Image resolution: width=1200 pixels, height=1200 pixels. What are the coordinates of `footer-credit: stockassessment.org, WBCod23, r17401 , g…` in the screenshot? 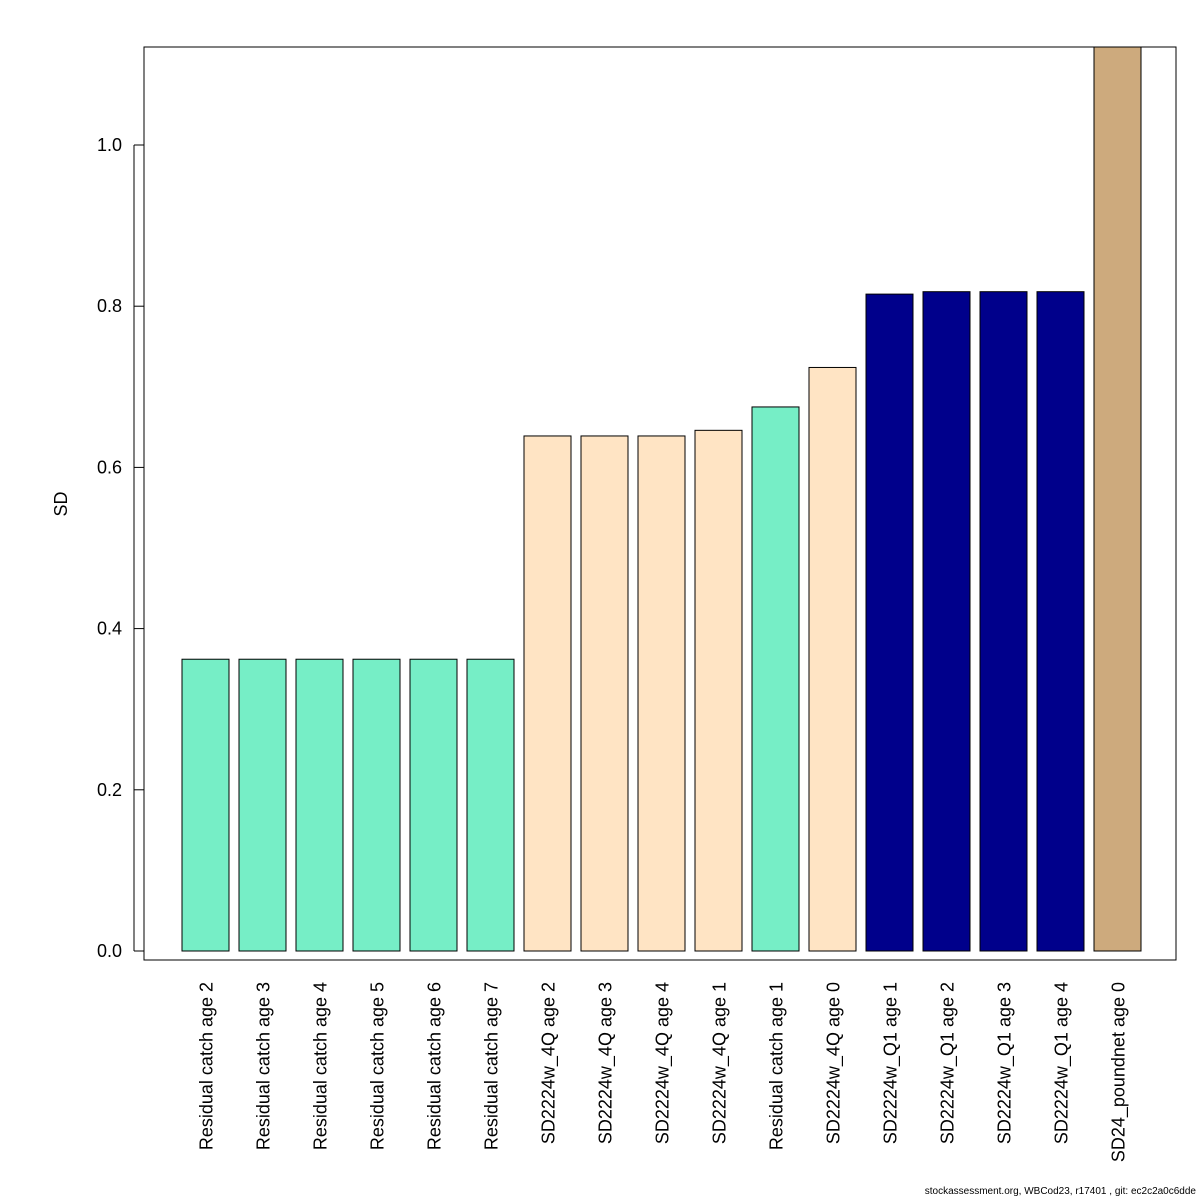 It's located at (1060, 1191).